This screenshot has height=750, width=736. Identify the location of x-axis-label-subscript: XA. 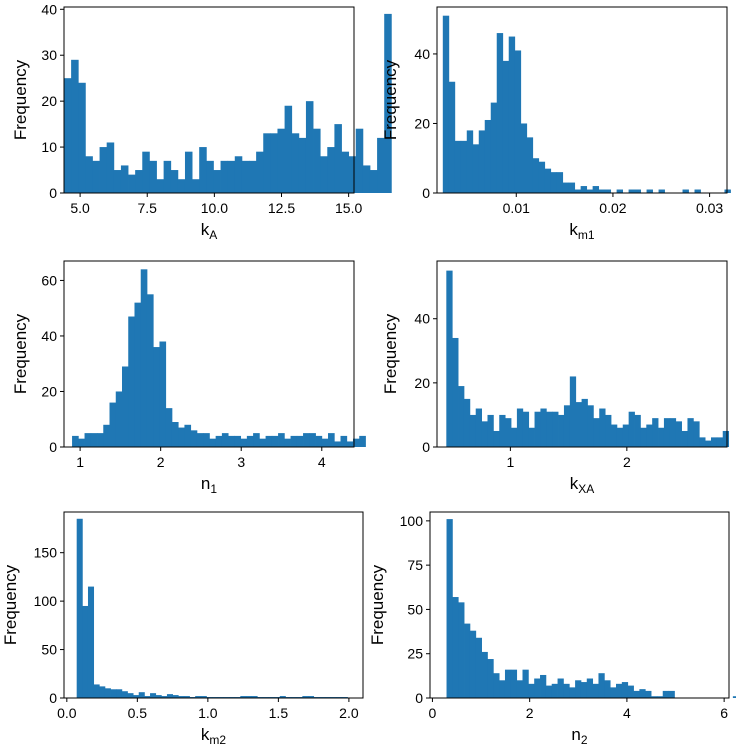
(586, 489).